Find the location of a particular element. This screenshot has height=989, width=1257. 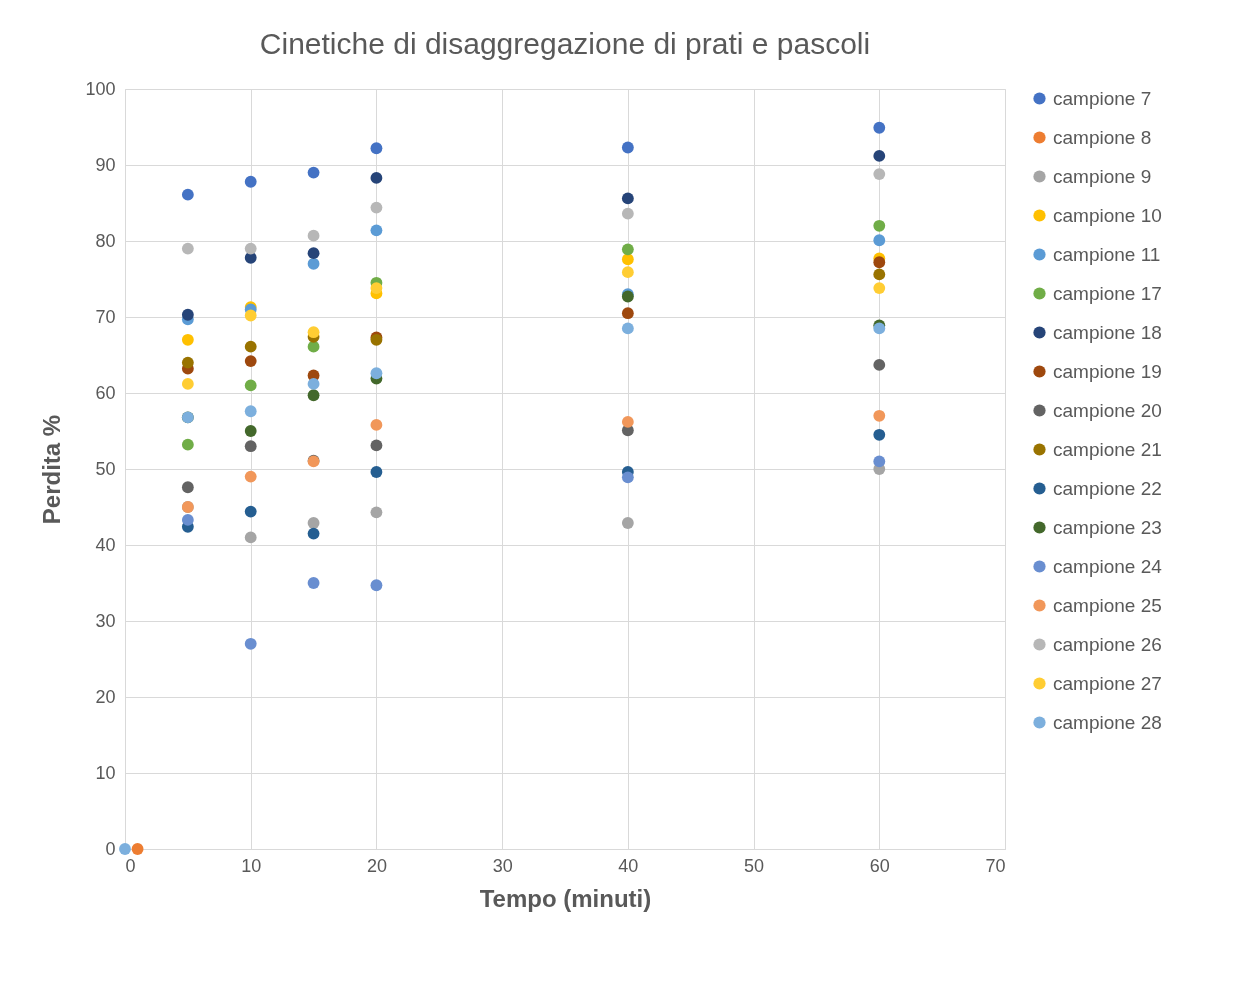

y-tick-label: 80 is located at coordinates (105, 240).